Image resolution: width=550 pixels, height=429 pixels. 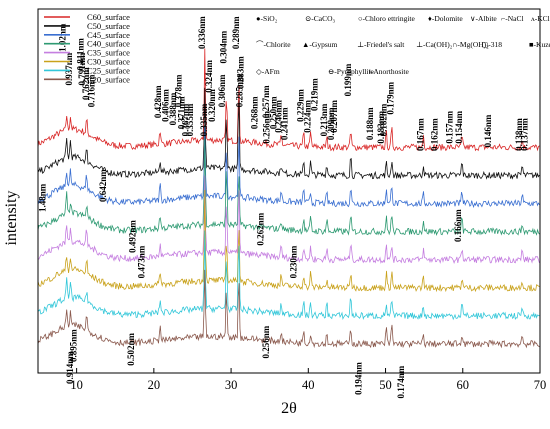 I want to click on phase-key-item: ǂ-Anorthosite, so click(x=389, y=71).